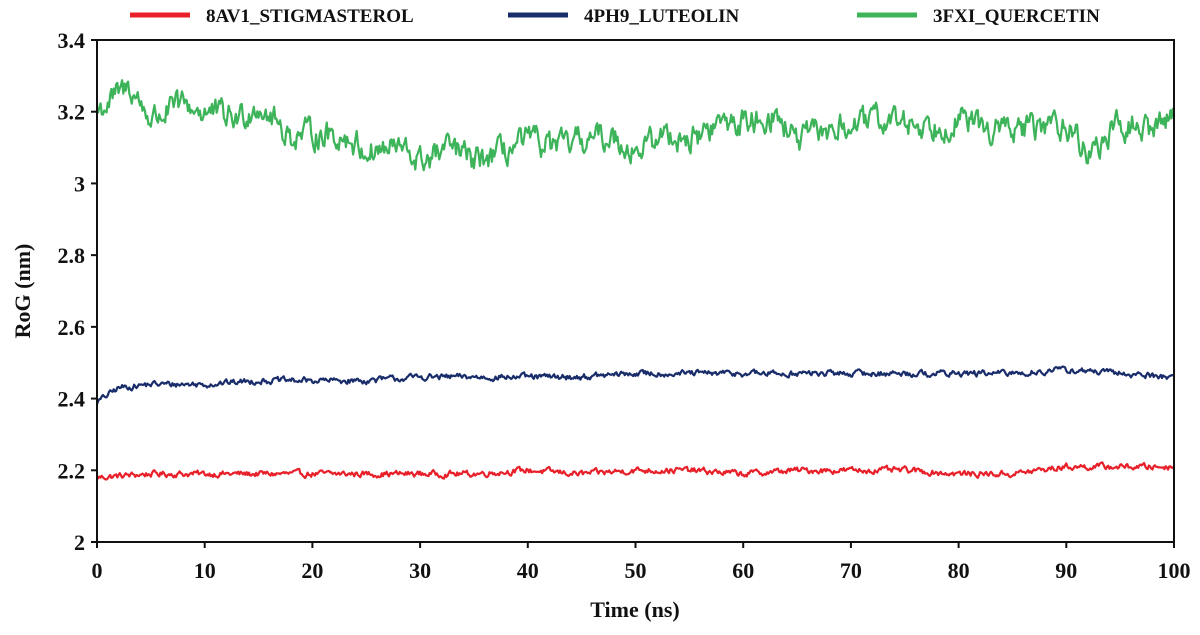  Describe the element at coordinates (636, 125) in the screenshot. I see `series-line-3fxi-quercetin` at that location.